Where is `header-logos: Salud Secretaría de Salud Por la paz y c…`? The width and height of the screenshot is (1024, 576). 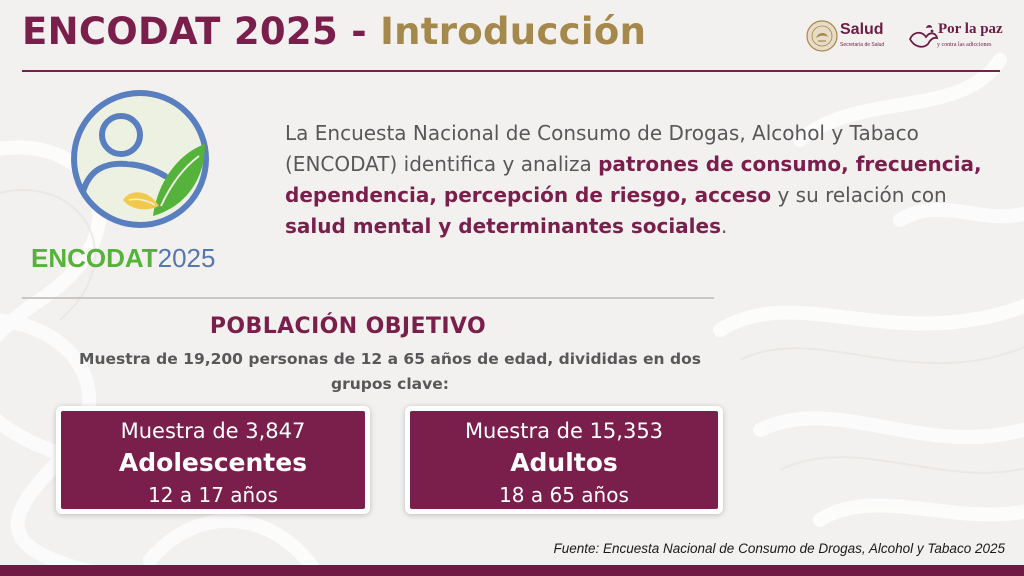 header-logos: Salud Secretaría de Salud Por la paz y c… is located at coordinates (911, 38).